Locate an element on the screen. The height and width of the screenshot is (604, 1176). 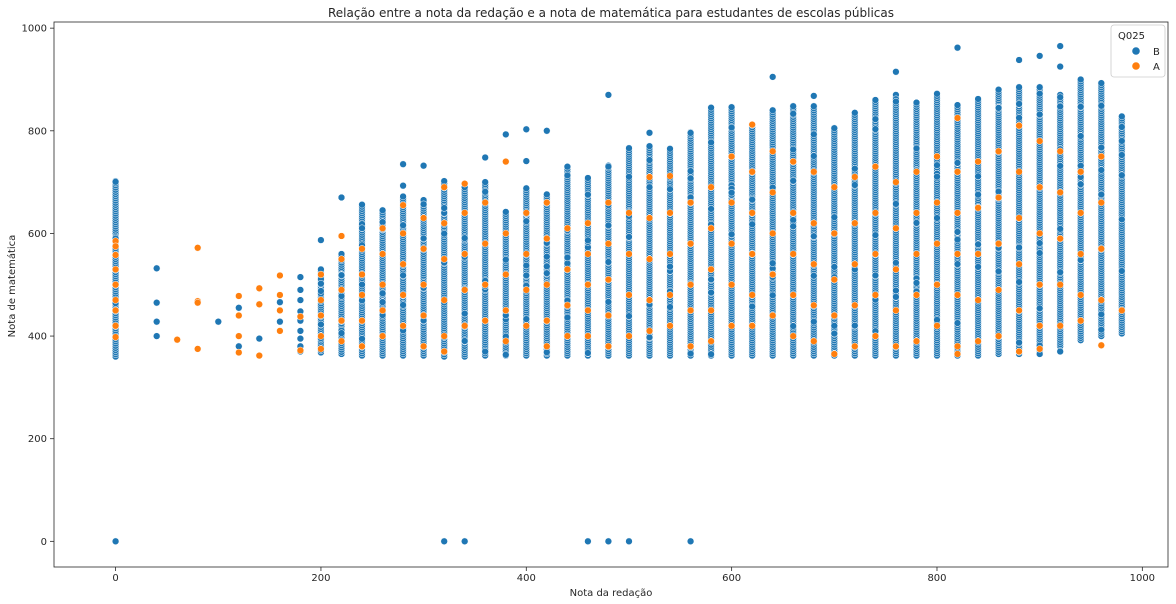
x-tick-label: 800 is located at coordinates (936, 578).